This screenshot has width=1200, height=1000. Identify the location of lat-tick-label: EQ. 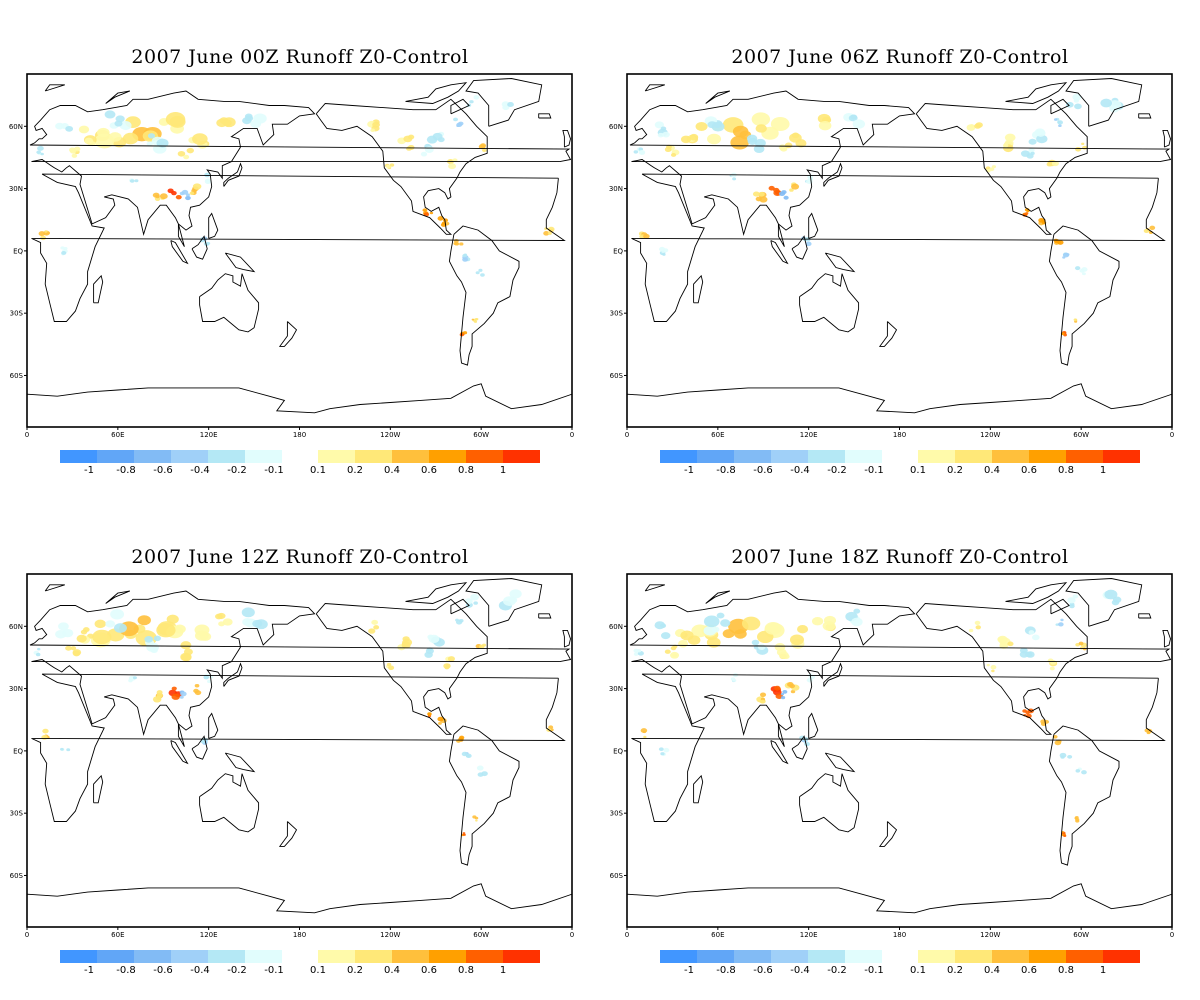
(618, 251).